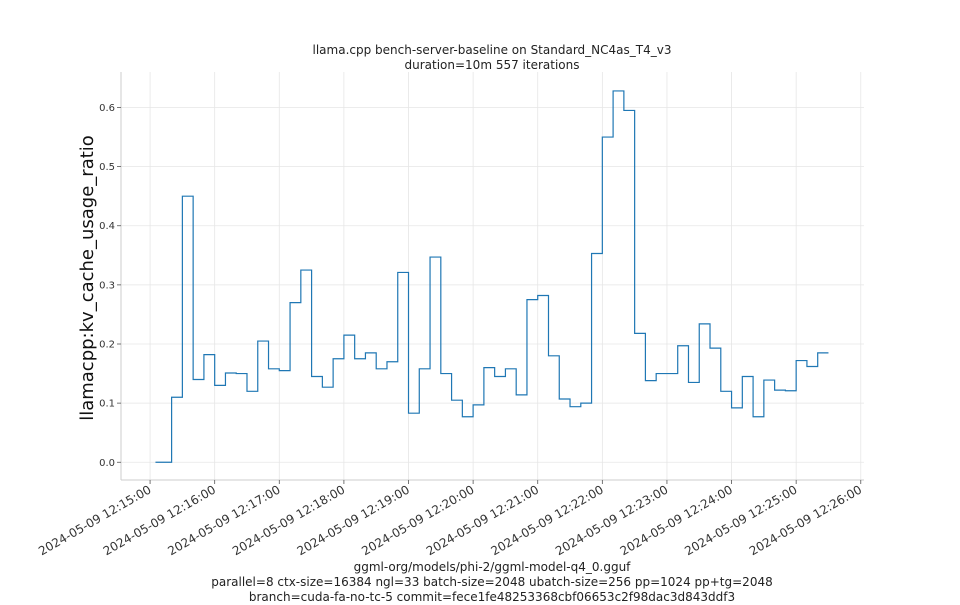 Image resolution: width=960 pixels, height=605 pixels. Describe the element at coordinates (107, 226) in the screenshot. I see `y-tick-label-4: 0.4` at that location.